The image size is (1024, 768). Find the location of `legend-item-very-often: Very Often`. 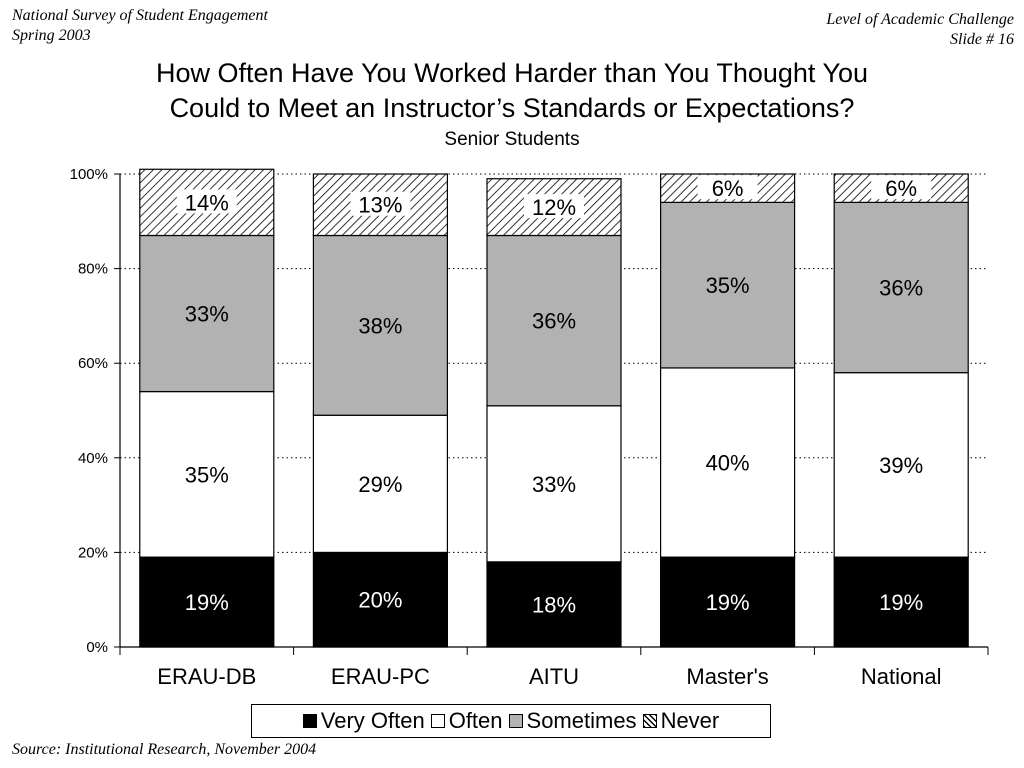

legend-item-very-often: Very Often is located at coordinates (363, 721).